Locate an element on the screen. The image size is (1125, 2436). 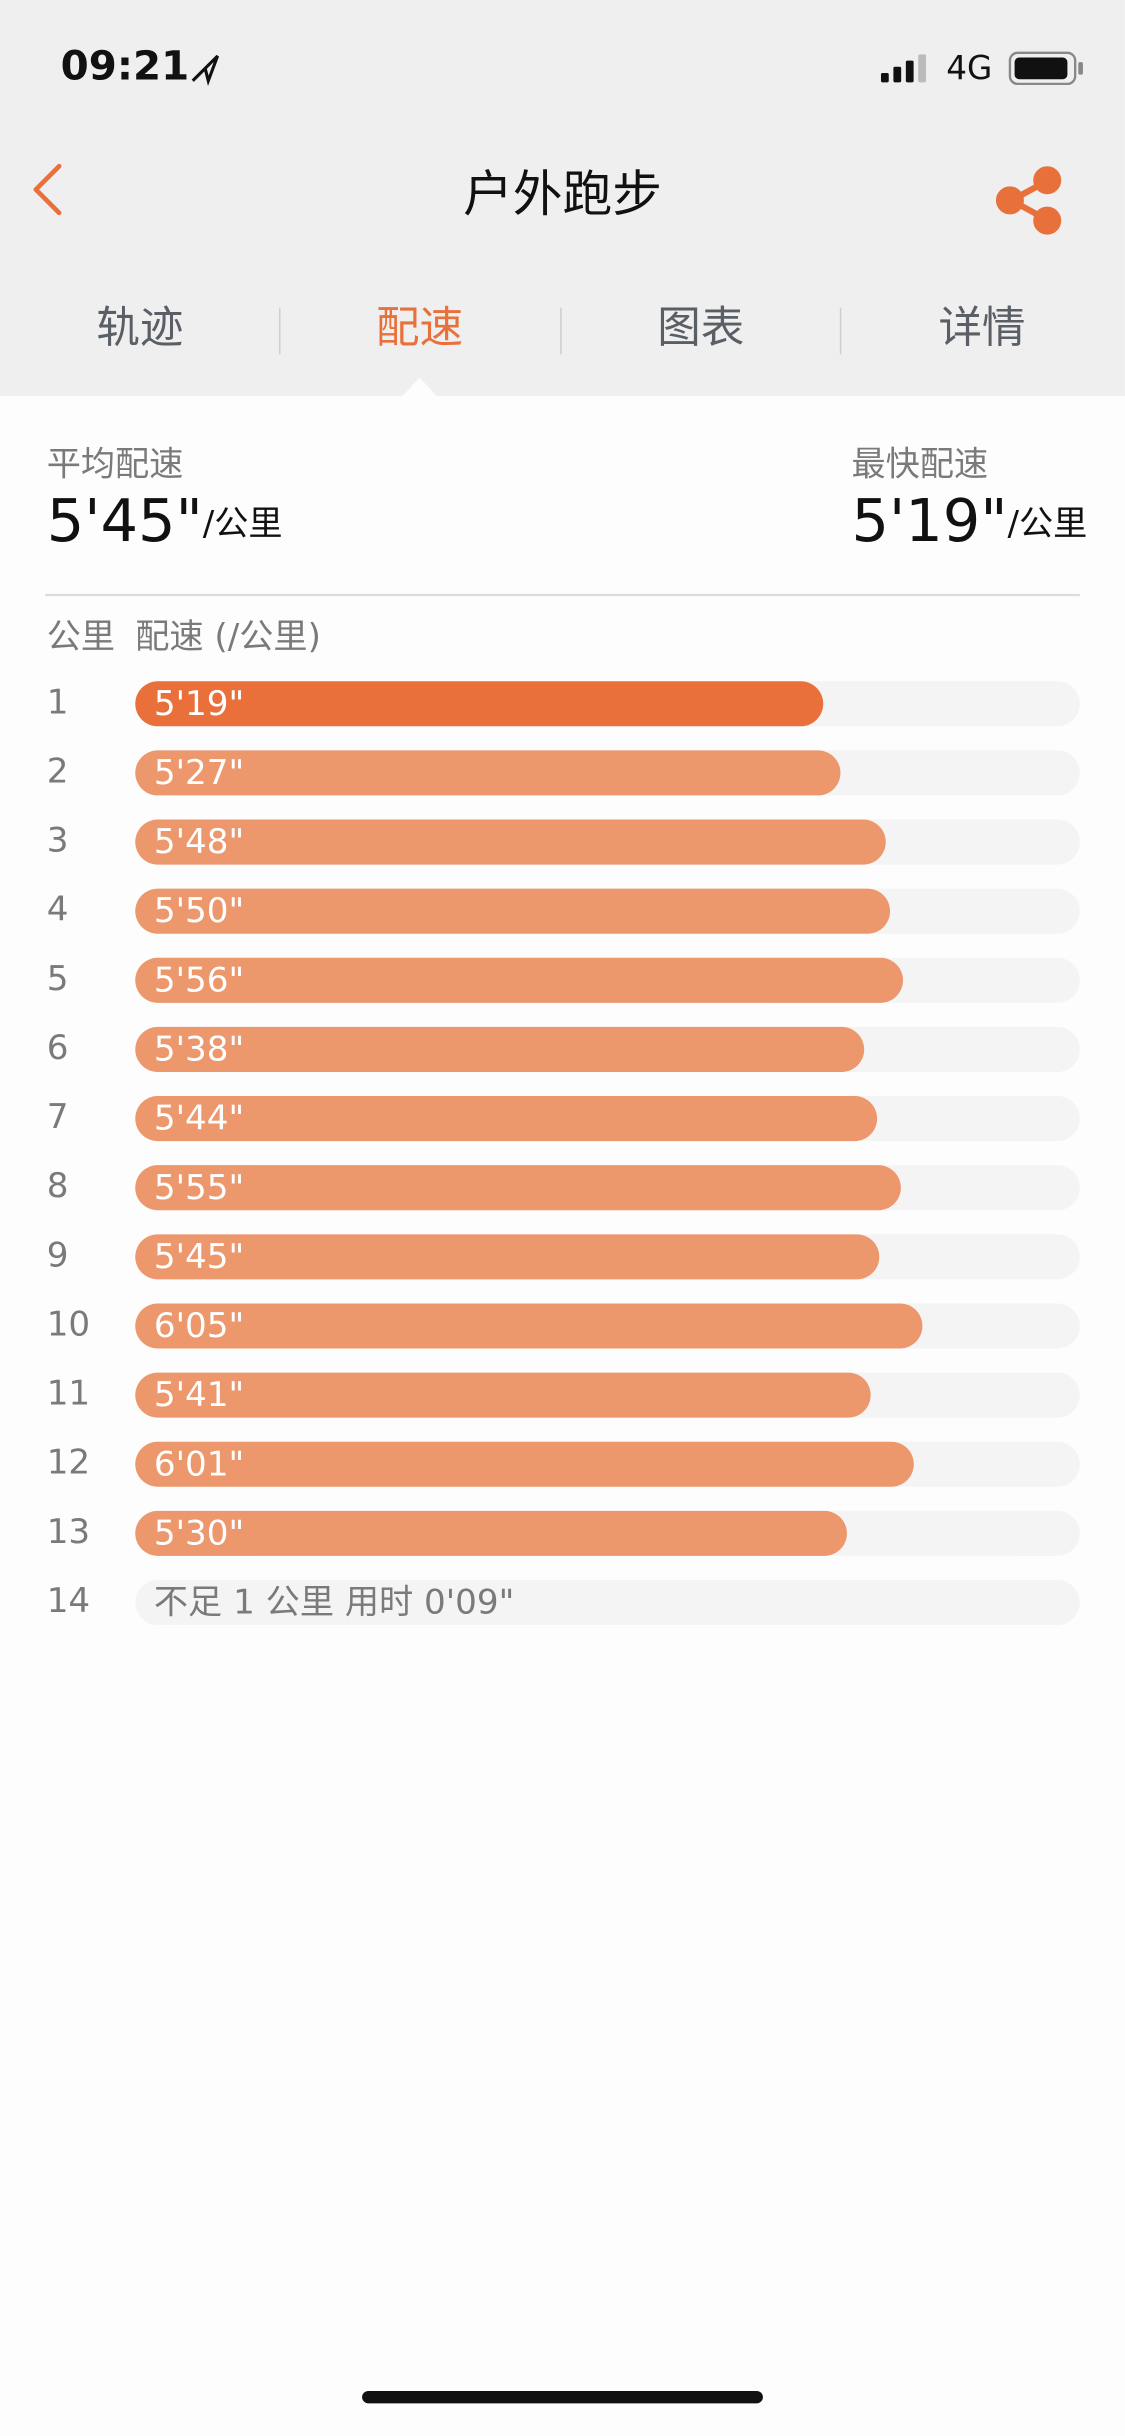
km-label: 9 is located at coordinates (58, 1255).